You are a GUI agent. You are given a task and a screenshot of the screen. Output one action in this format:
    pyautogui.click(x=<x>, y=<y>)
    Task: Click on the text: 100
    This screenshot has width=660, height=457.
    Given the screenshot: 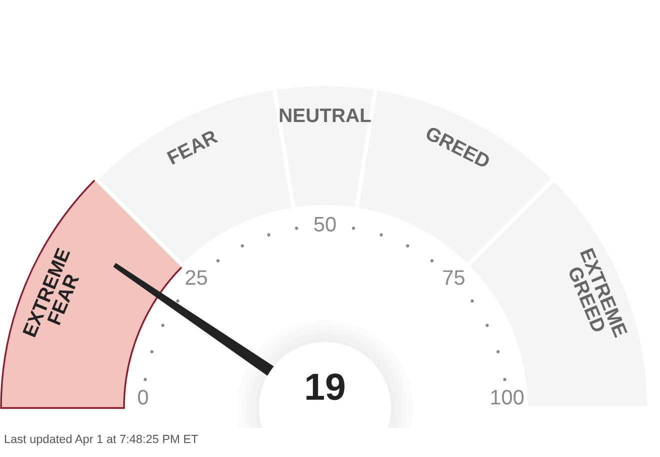 What is the action you would take?
    pyautogui.click(x=507, y=397)
    